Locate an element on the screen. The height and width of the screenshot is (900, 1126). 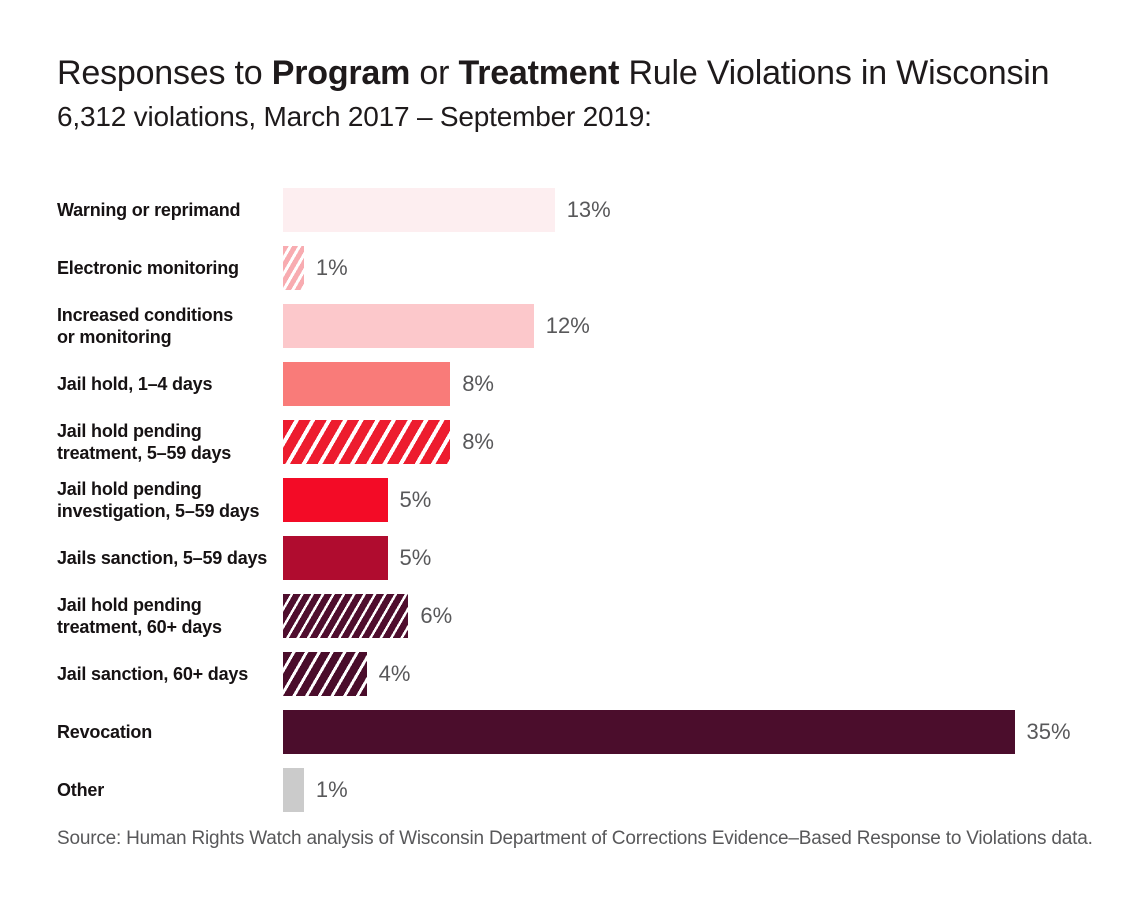
value-label: 12% is located at coordinates (567, 325).